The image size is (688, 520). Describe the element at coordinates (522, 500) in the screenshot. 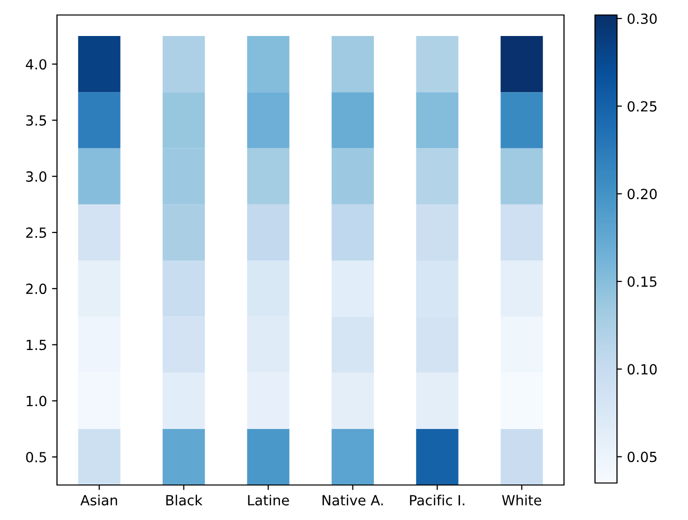

I see `x-tick-label: White` at that location.